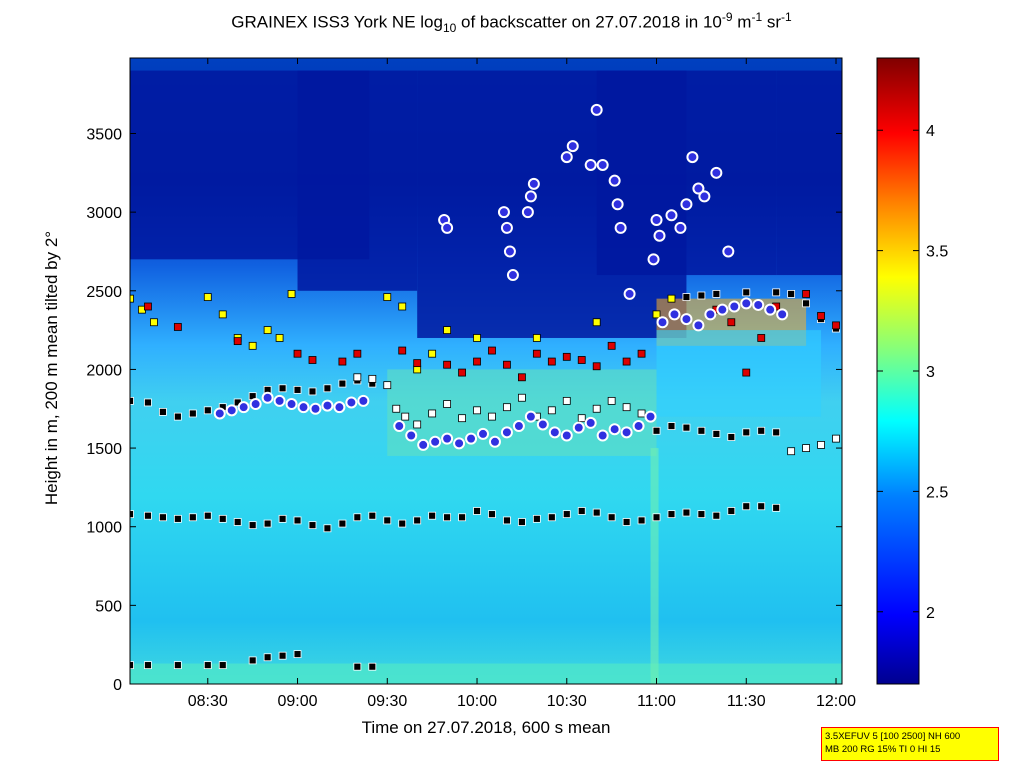 This screenshot has height=767, width=1023. What do you see at coordinates (930, 131) in the screenshot?
I see `colorbar-tick-label: 4` at bounding box center [930, 131].